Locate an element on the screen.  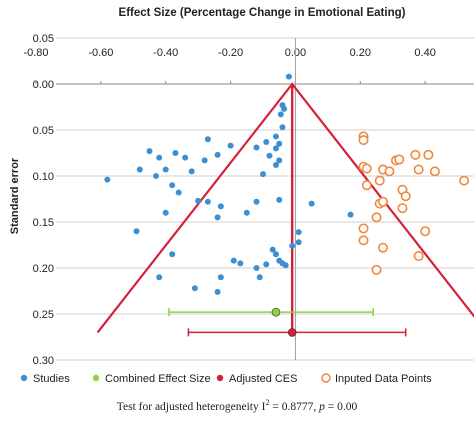
footnote-suffix: = 0.00 is located at coordinates (341, 406).